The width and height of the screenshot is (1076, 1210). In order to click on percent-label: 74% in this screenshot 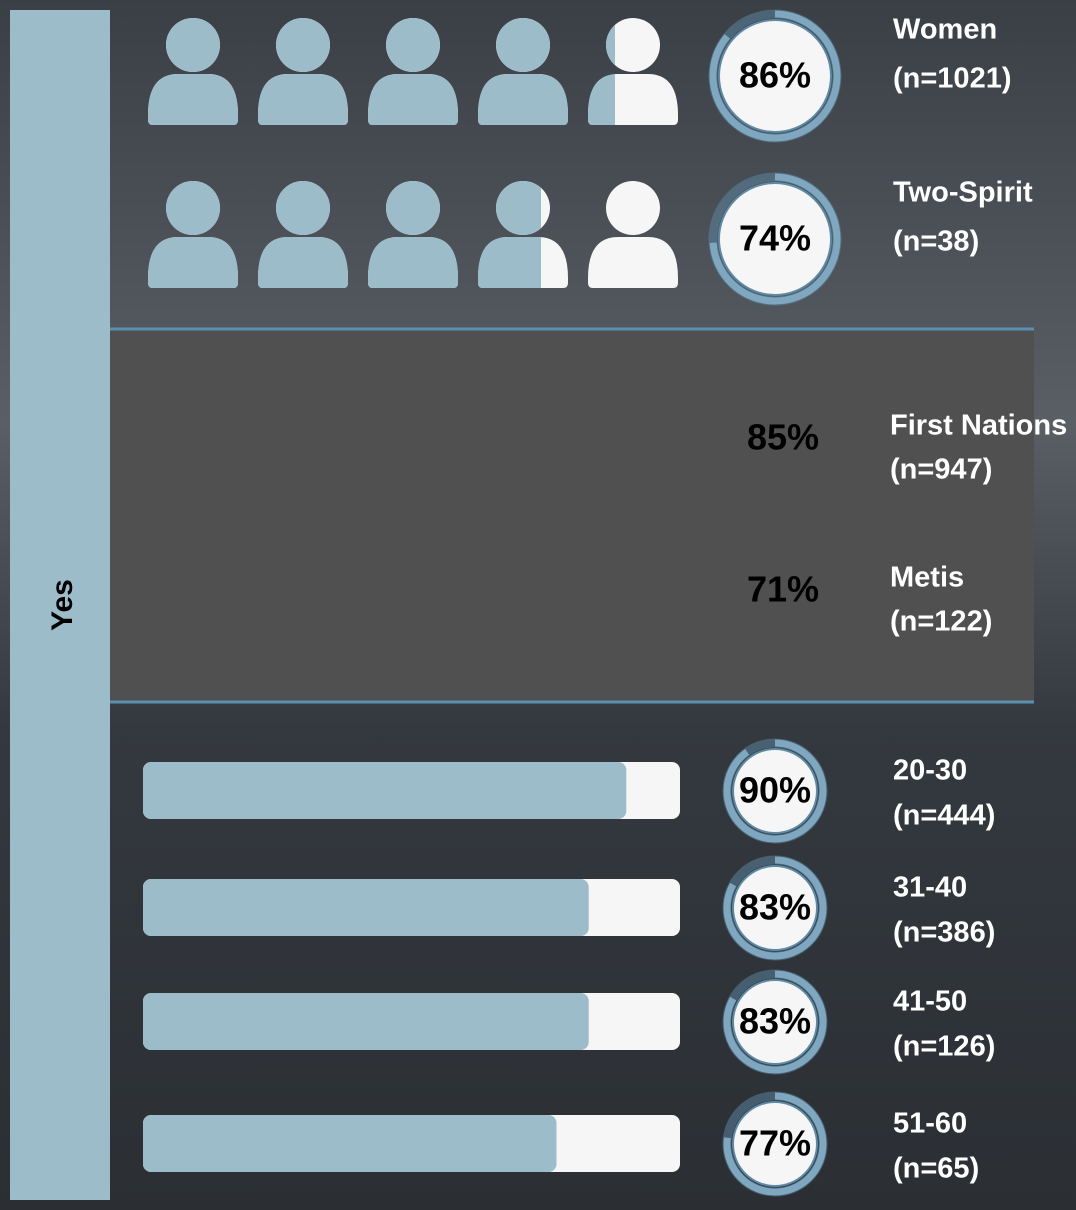, I will do `click(775, 238)`.